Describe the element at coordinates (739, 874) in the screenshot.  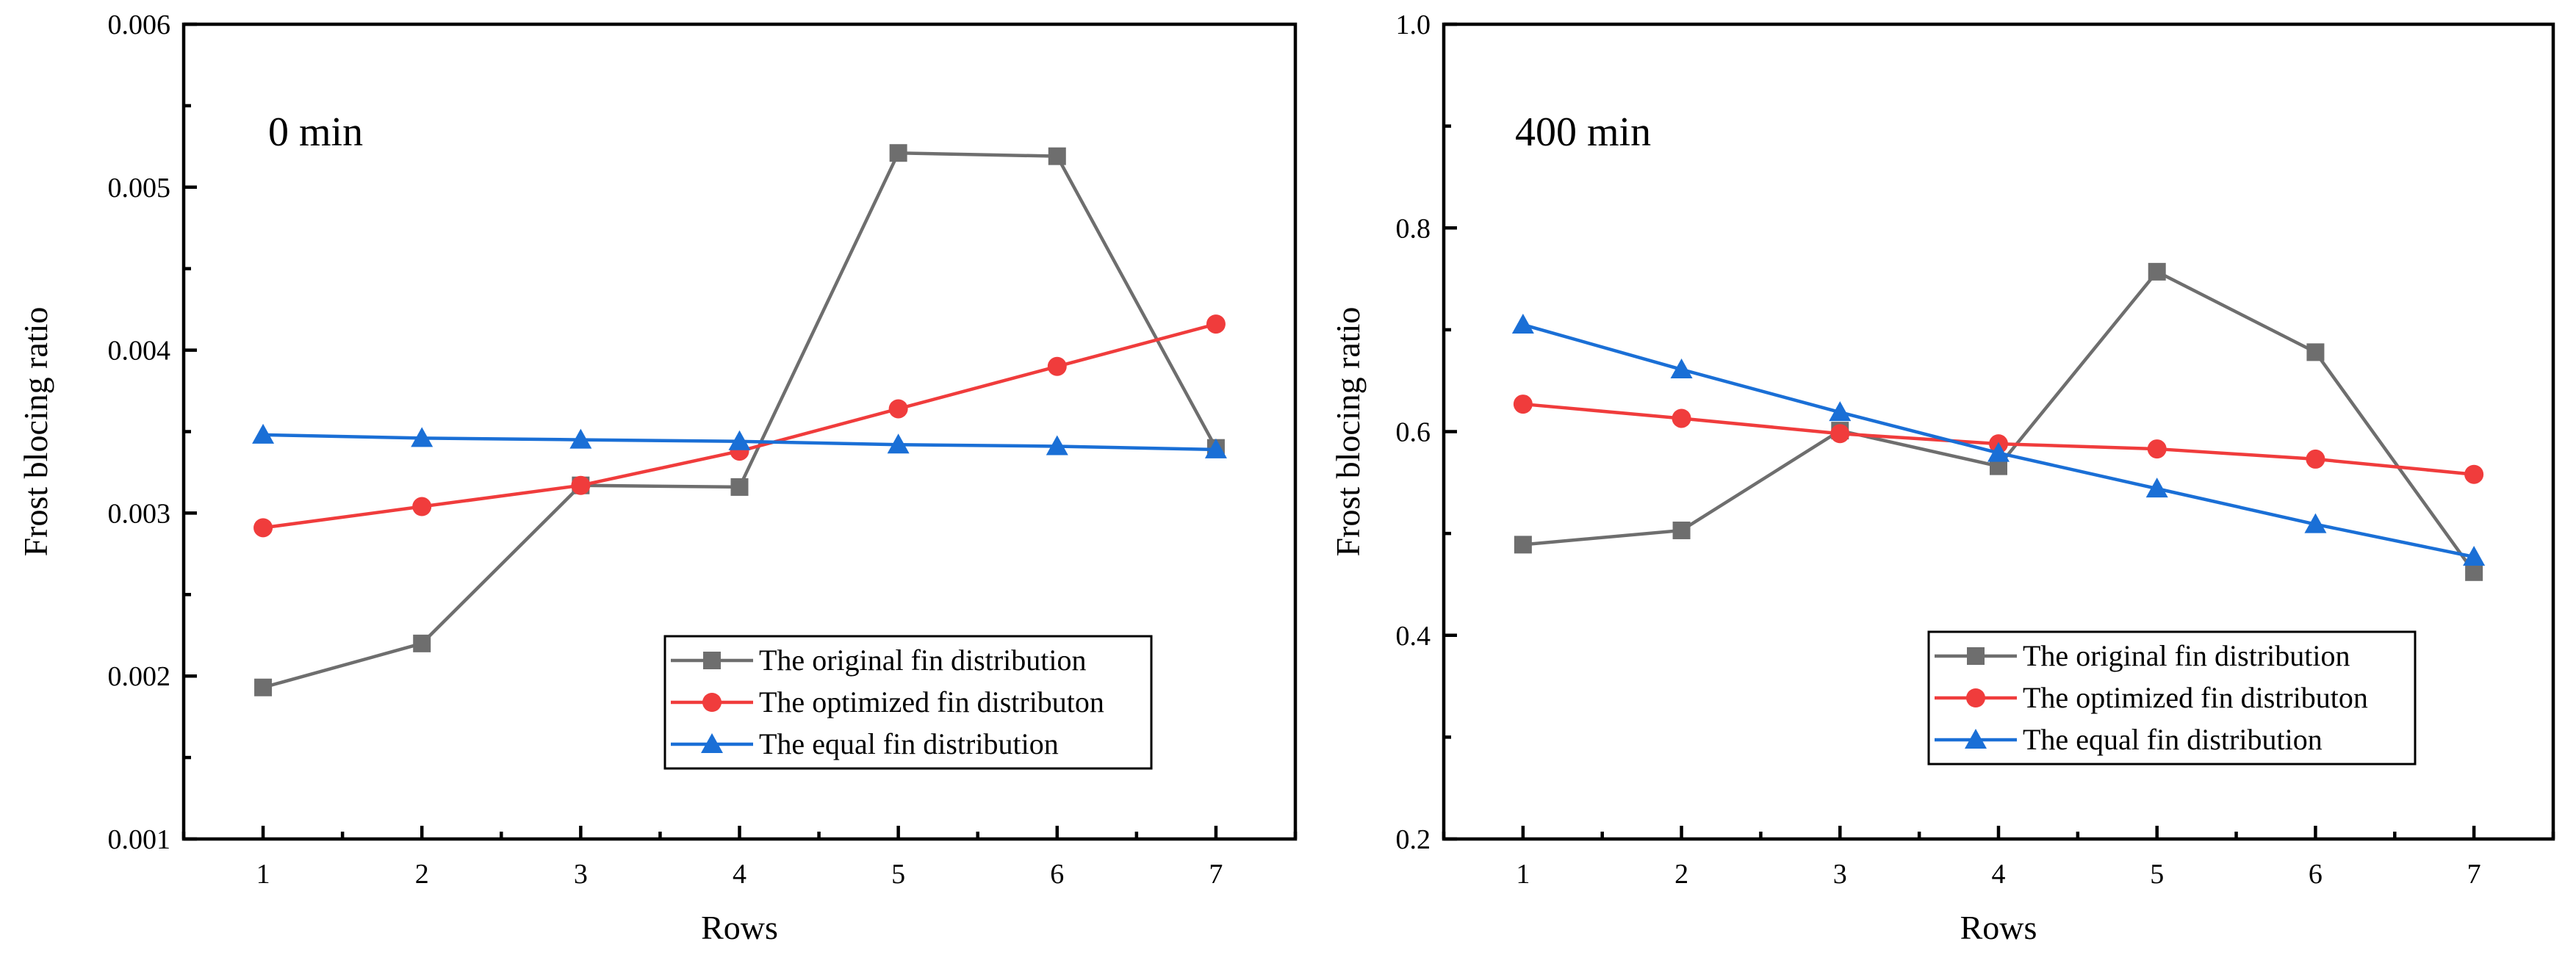
I see `p0-x-tick-label: 4` at that location.